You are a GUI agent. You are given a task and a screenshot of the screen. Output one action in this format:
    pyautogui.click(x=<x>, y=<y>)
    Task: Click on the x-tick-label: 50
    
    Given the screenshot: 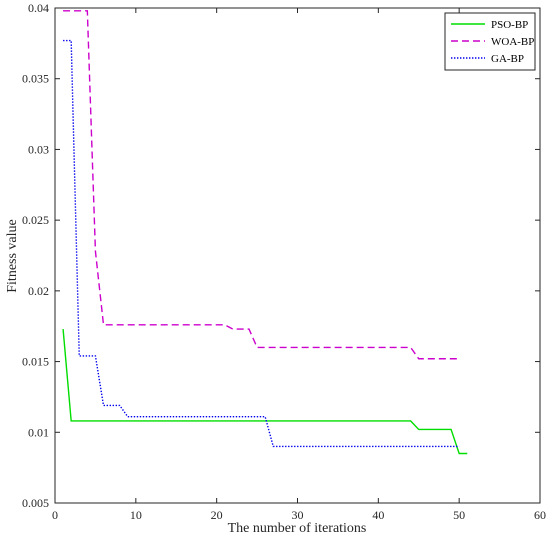 What is the action you would take?
    pyautogui.click(x=459, y=515)
    